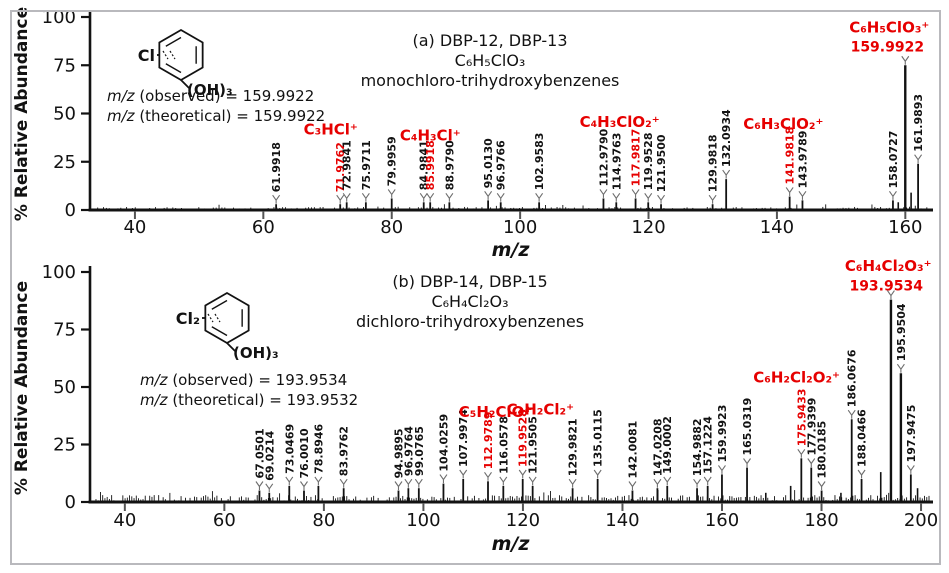  Describe the element at coordinates (796, 377) in the screenshot. I see `formula-annotation: C₆H₂Cl₂O₂⁺` at that location.